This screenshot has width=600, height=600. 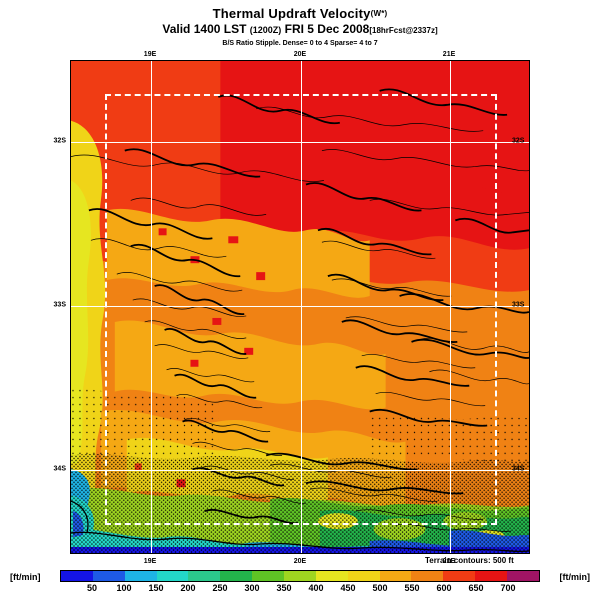 I want to click on chart-title-text: Thermal Updraft Velocity, so click(x=291, y=13).